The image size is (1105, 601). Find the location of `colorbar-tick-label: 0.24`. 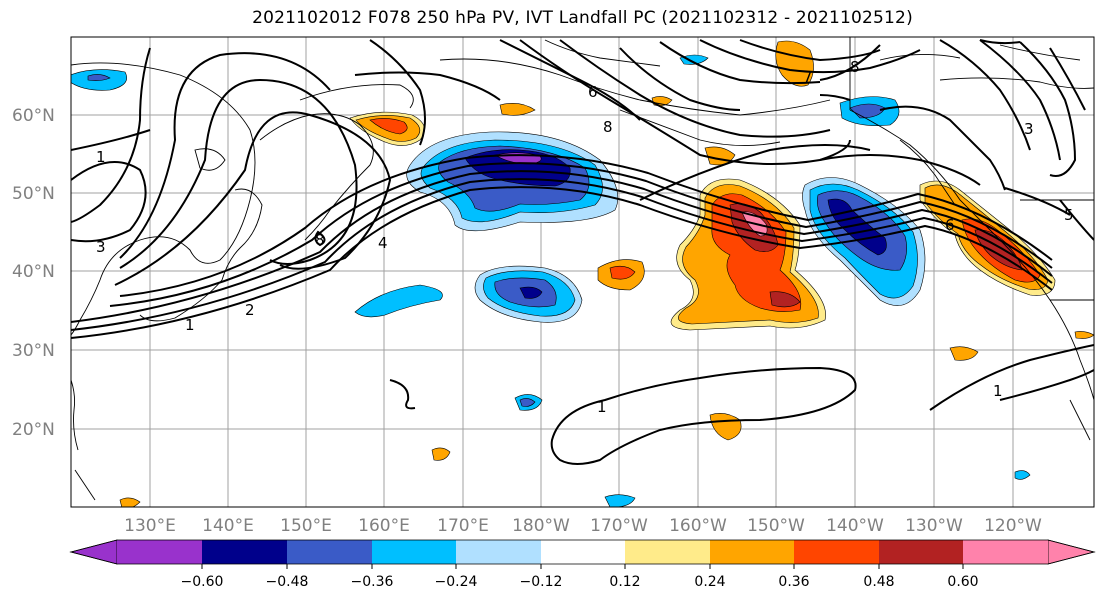

colorbar-tick-label: 0.24 is located at coordinates (709, 582).